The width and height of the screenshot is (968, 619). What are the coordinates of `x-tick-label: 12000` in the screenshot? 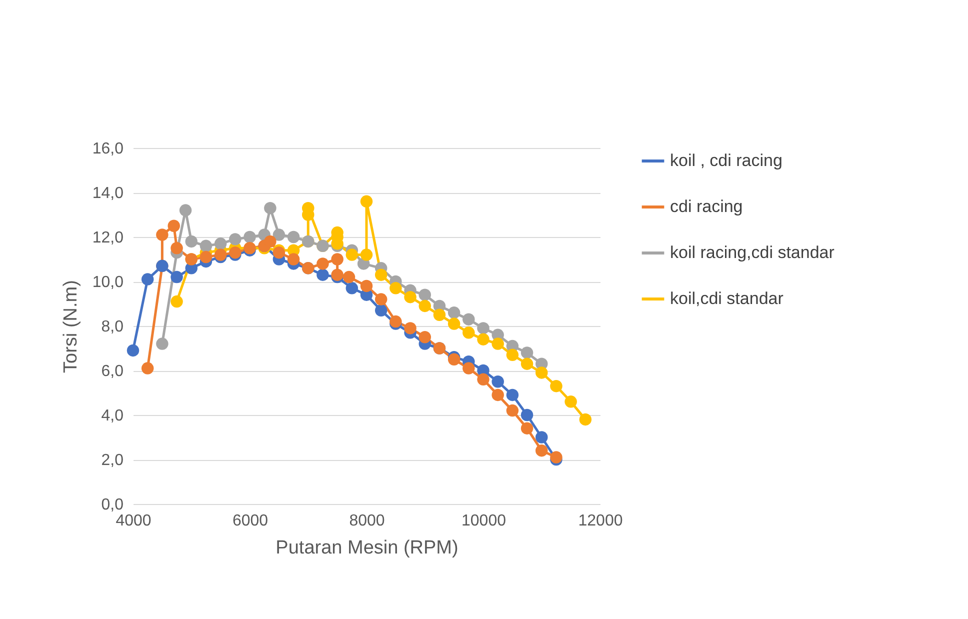 It's located at (600, 521).